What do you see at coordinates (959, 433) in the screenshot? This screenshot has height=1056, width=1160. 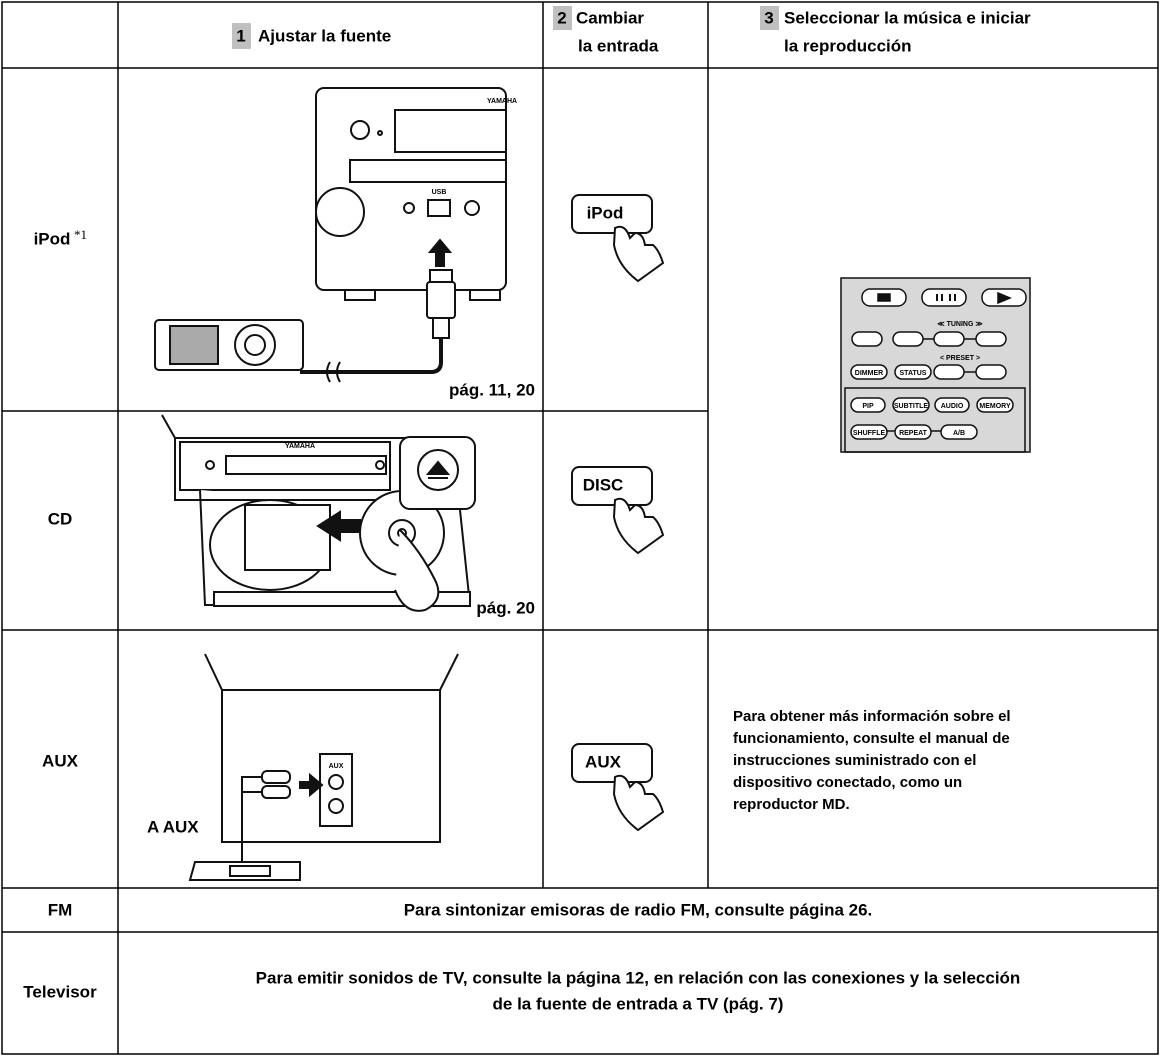 I see `remote-label: A/B` at bounding box center [959, 433].